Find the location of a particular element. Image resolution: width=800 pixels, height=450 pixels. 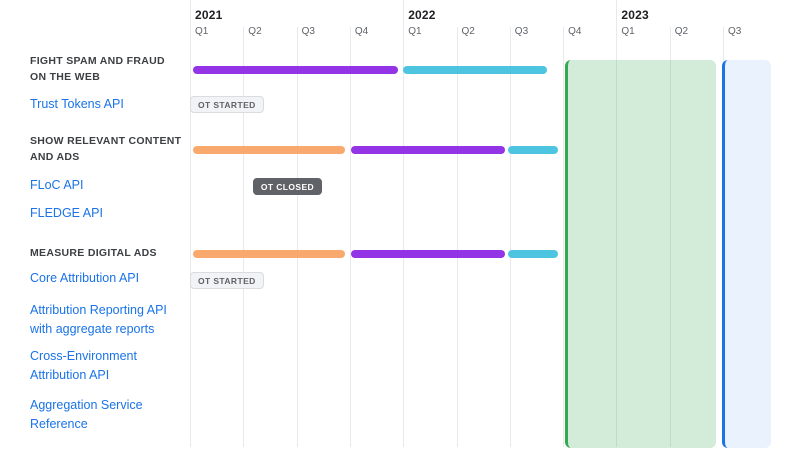

year-label: 2021 is located at coordinates (209, 15).